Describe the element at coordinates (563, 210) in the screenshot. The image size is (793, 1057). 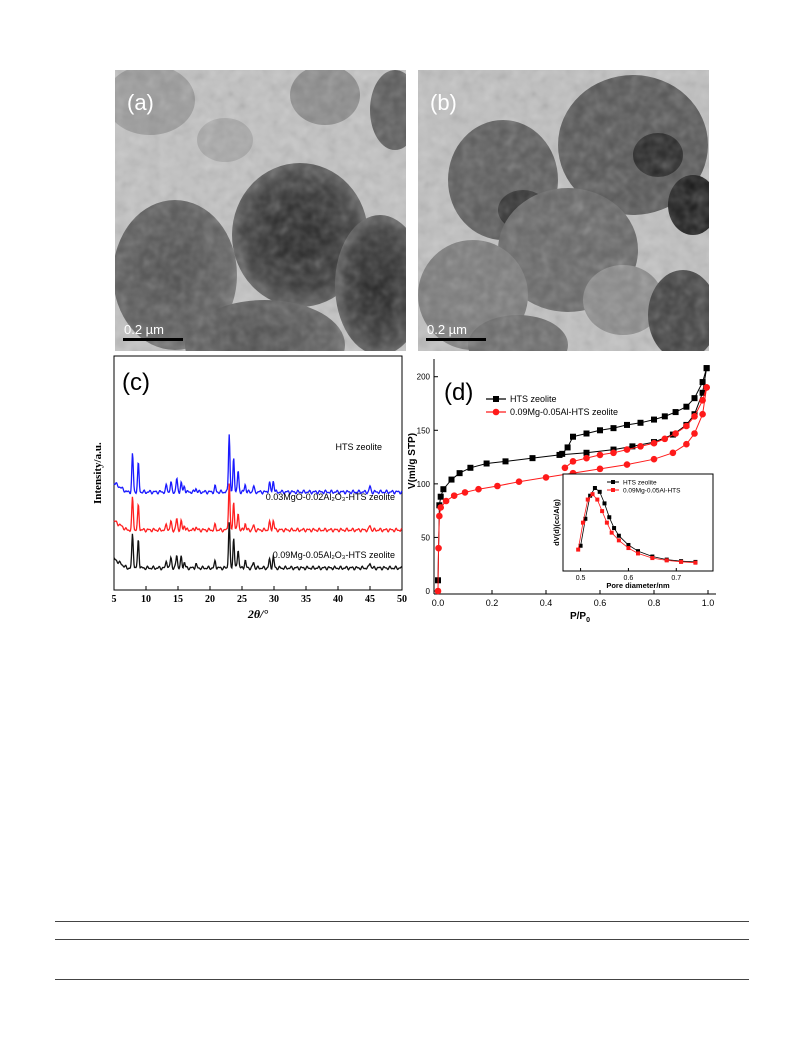
I see `tem-image-b: (b) 0.2 µm` at that location.